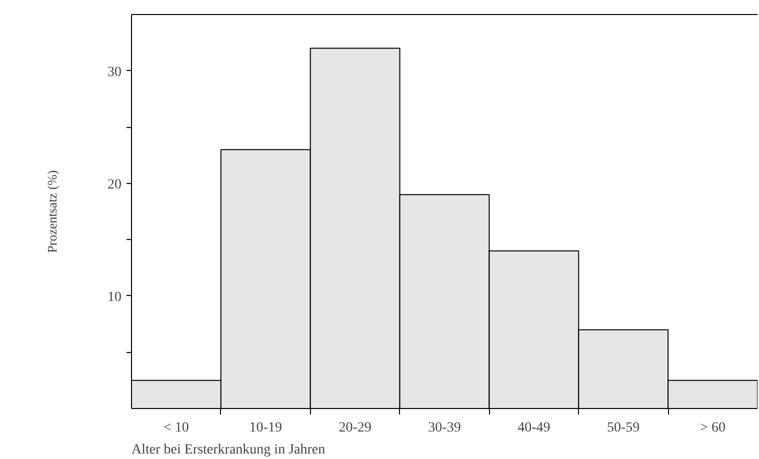 Image resolution: width=759 pixels, height=459 pixels. What do you see at coordinates (444, 428) in the screenshot?
I see `x-tick-label: 30-39` at bounding box center [444, 428].